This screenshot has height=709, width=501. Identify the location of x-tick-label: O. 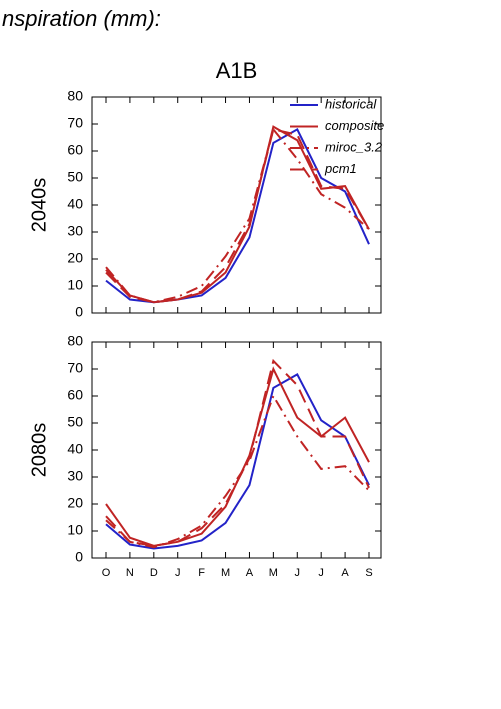
(106, 573).